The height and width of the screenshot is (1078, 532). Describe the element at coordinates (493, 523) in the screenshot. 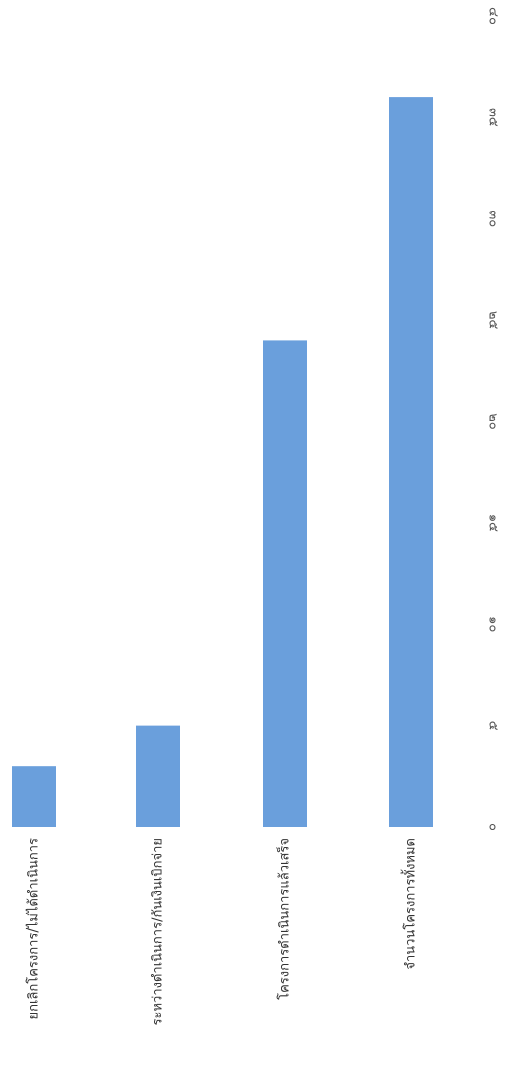

I see `tick-label: ๑๕` at that location.